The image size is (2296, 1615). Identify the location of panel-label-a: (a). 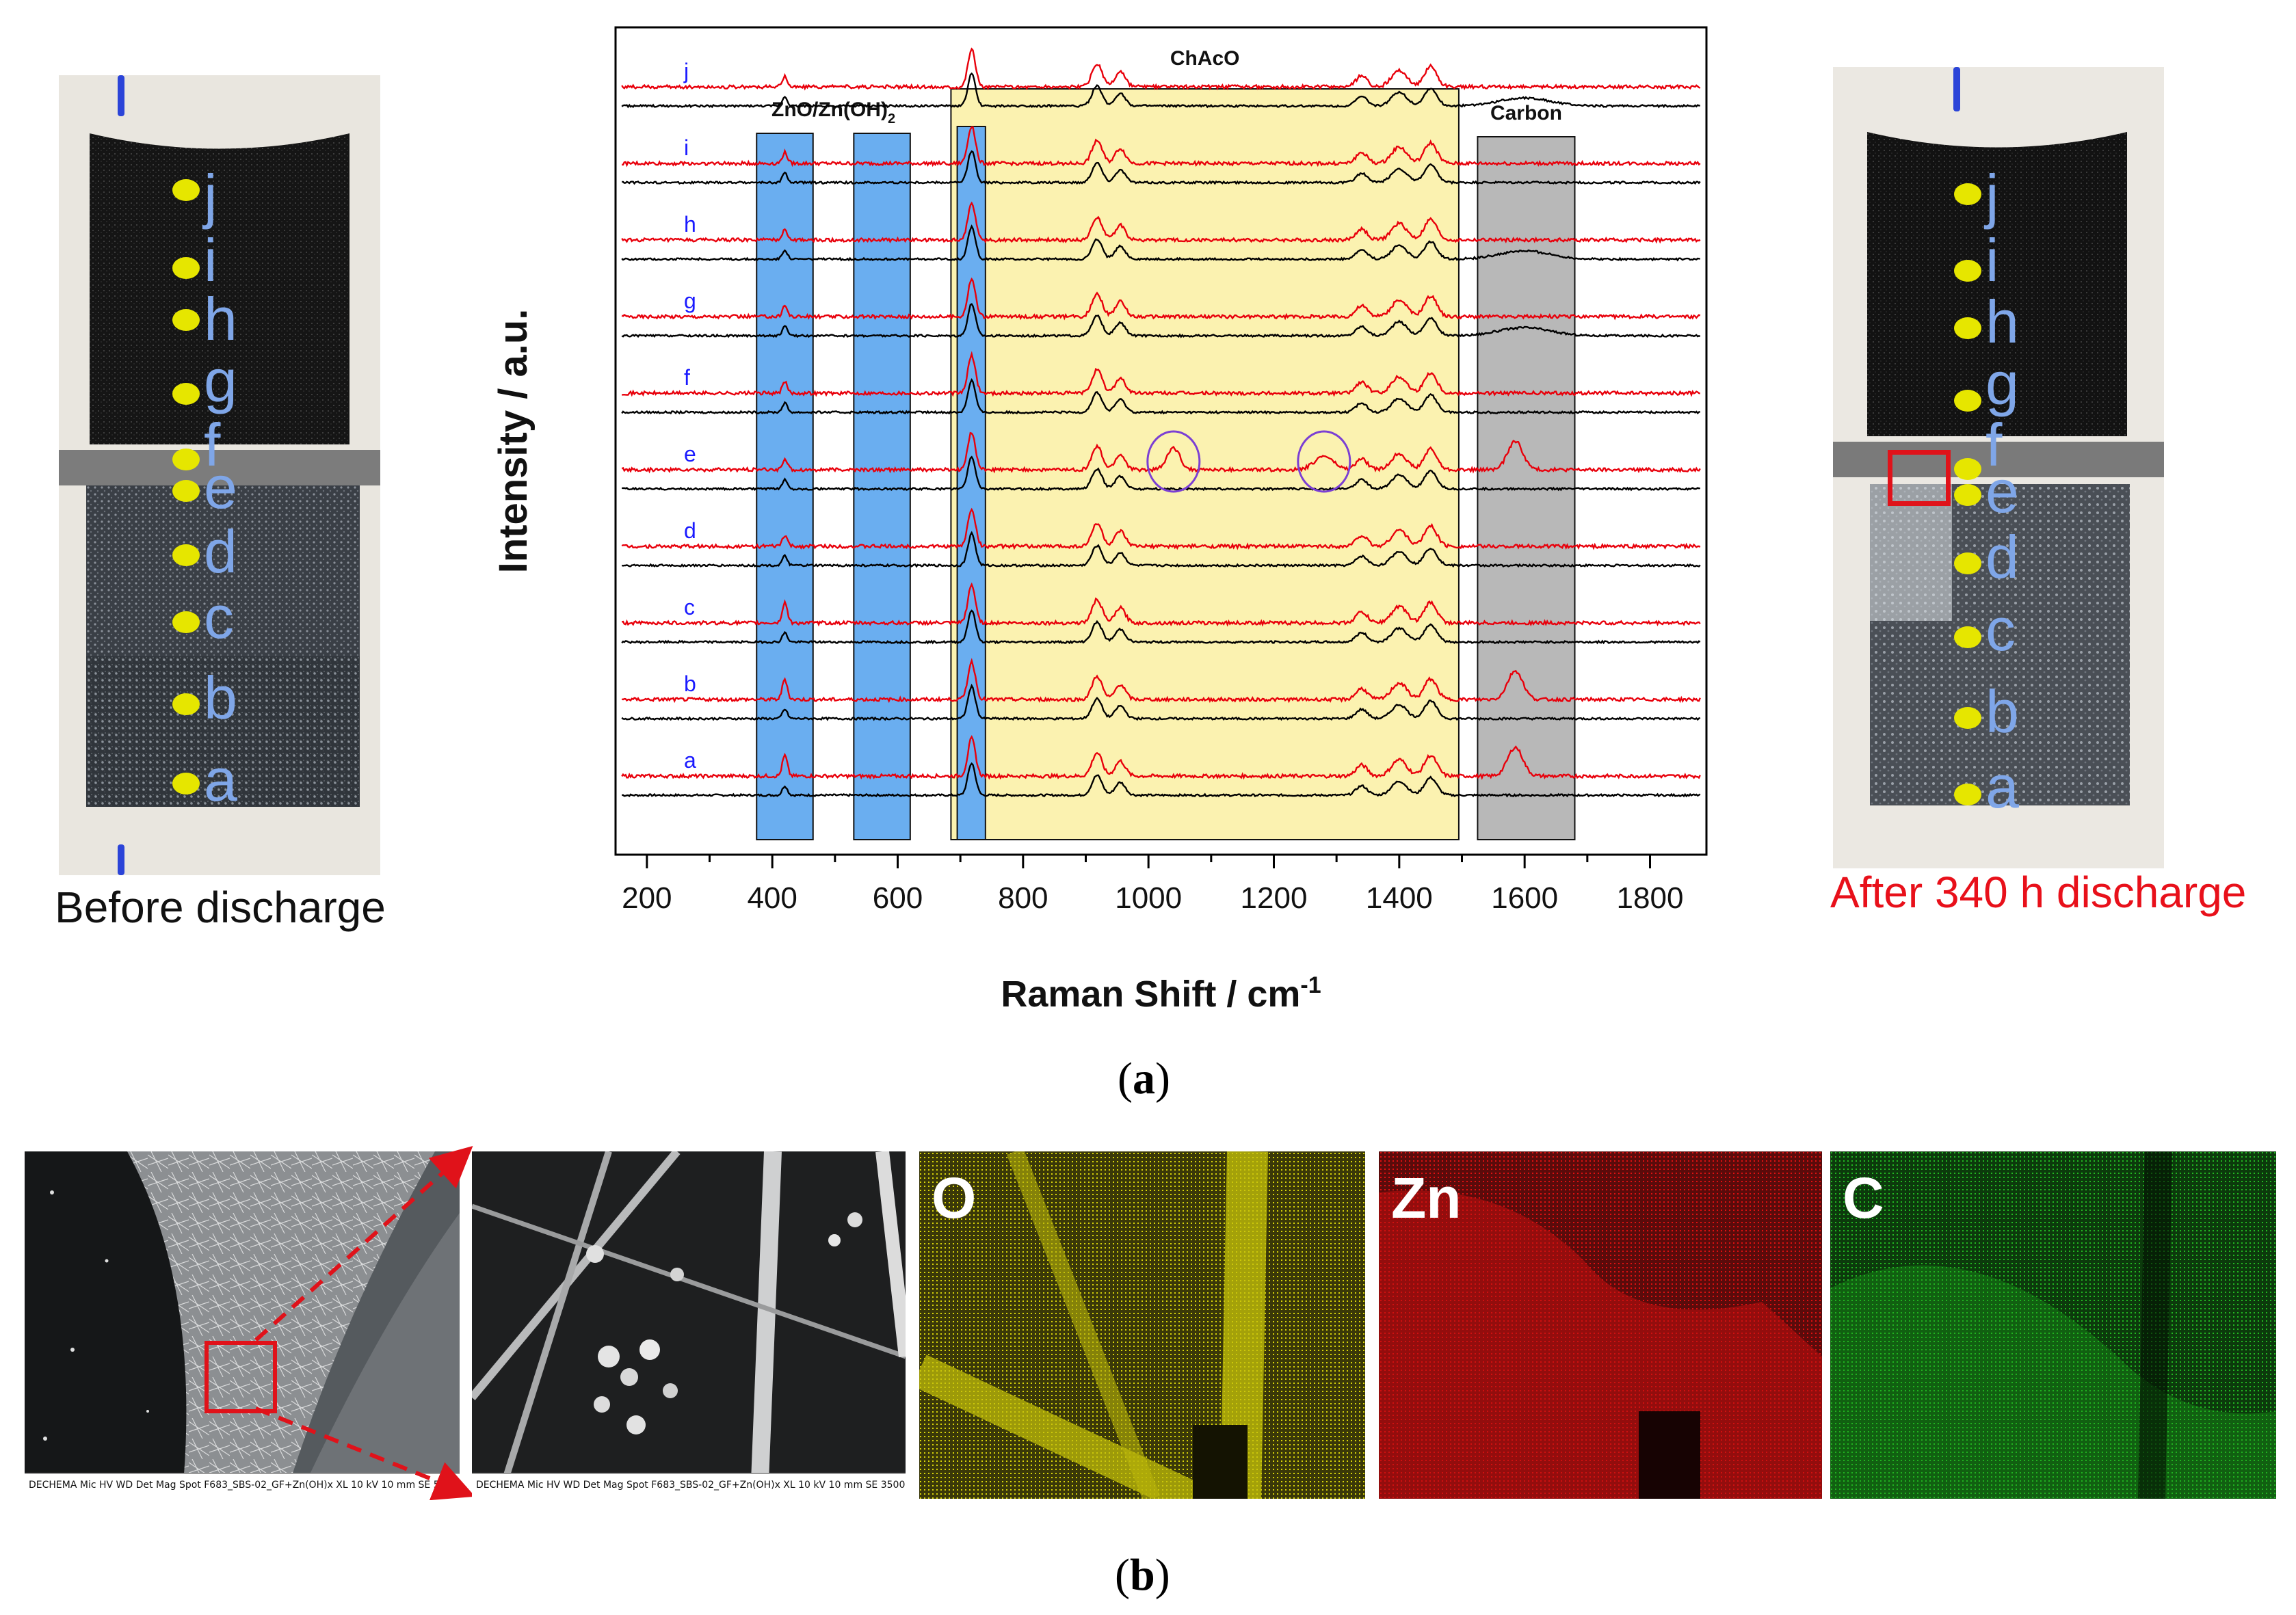
(1144, 1079).